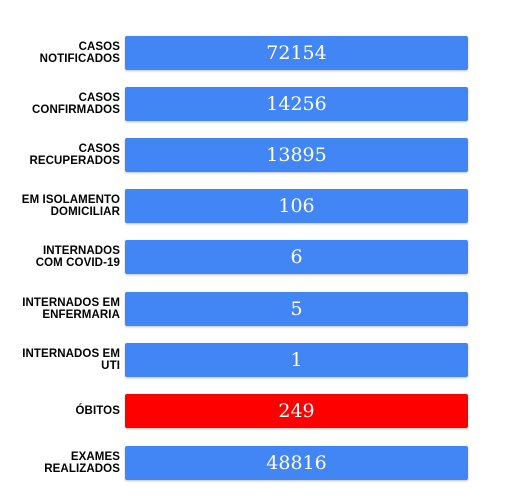 Image resolution: width=526 pixels, height=500 pixels. Describe the element at coordinates (296, 257) in the screenshot. I see `stat-value-bar: 6` at that location.